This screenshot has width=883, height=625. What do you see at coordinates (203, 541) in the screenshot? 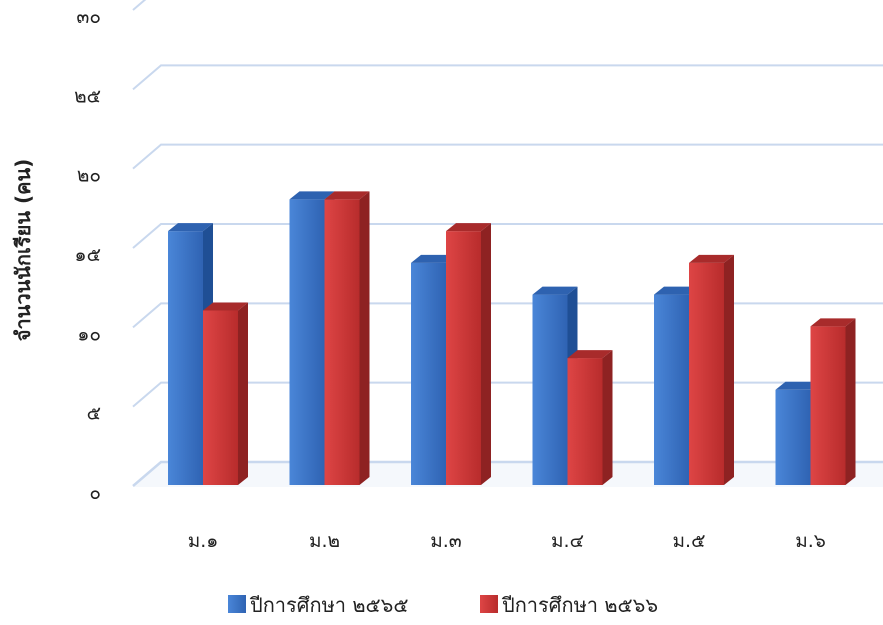
I see `x-tick-label: ม.๑` at bounding box center [203, 541].